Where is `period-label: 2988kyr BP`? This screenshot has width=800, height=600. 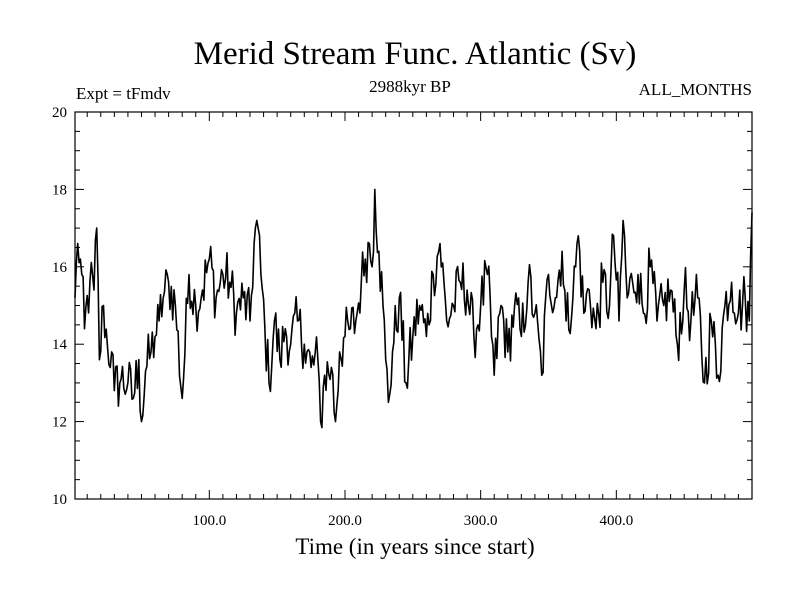
period-label: 2988kyr BP is located at coordinates (410, 86).